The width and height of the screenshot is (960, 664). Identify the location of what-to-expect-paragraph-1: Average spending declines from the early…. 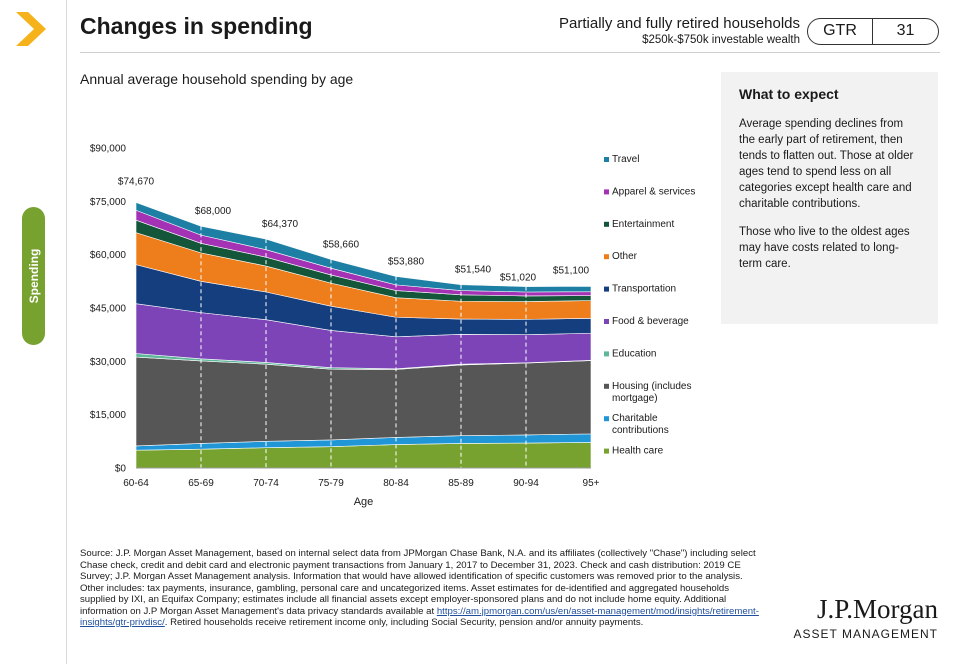
(826, 164).